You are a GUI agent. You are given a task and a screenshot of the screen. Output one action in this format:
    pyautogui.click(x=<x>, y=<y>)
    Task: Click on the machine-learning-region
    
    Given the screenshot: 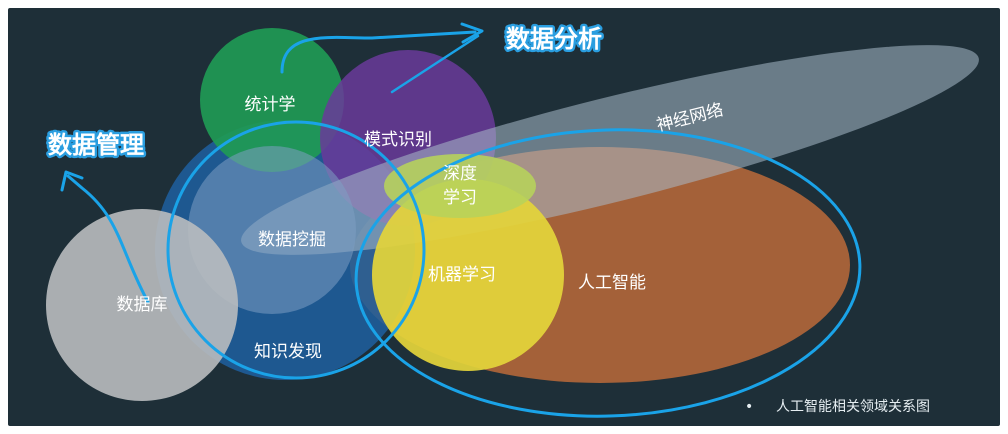 What is the action you would take?
    pyautogui.click(x=468, y=275)
    